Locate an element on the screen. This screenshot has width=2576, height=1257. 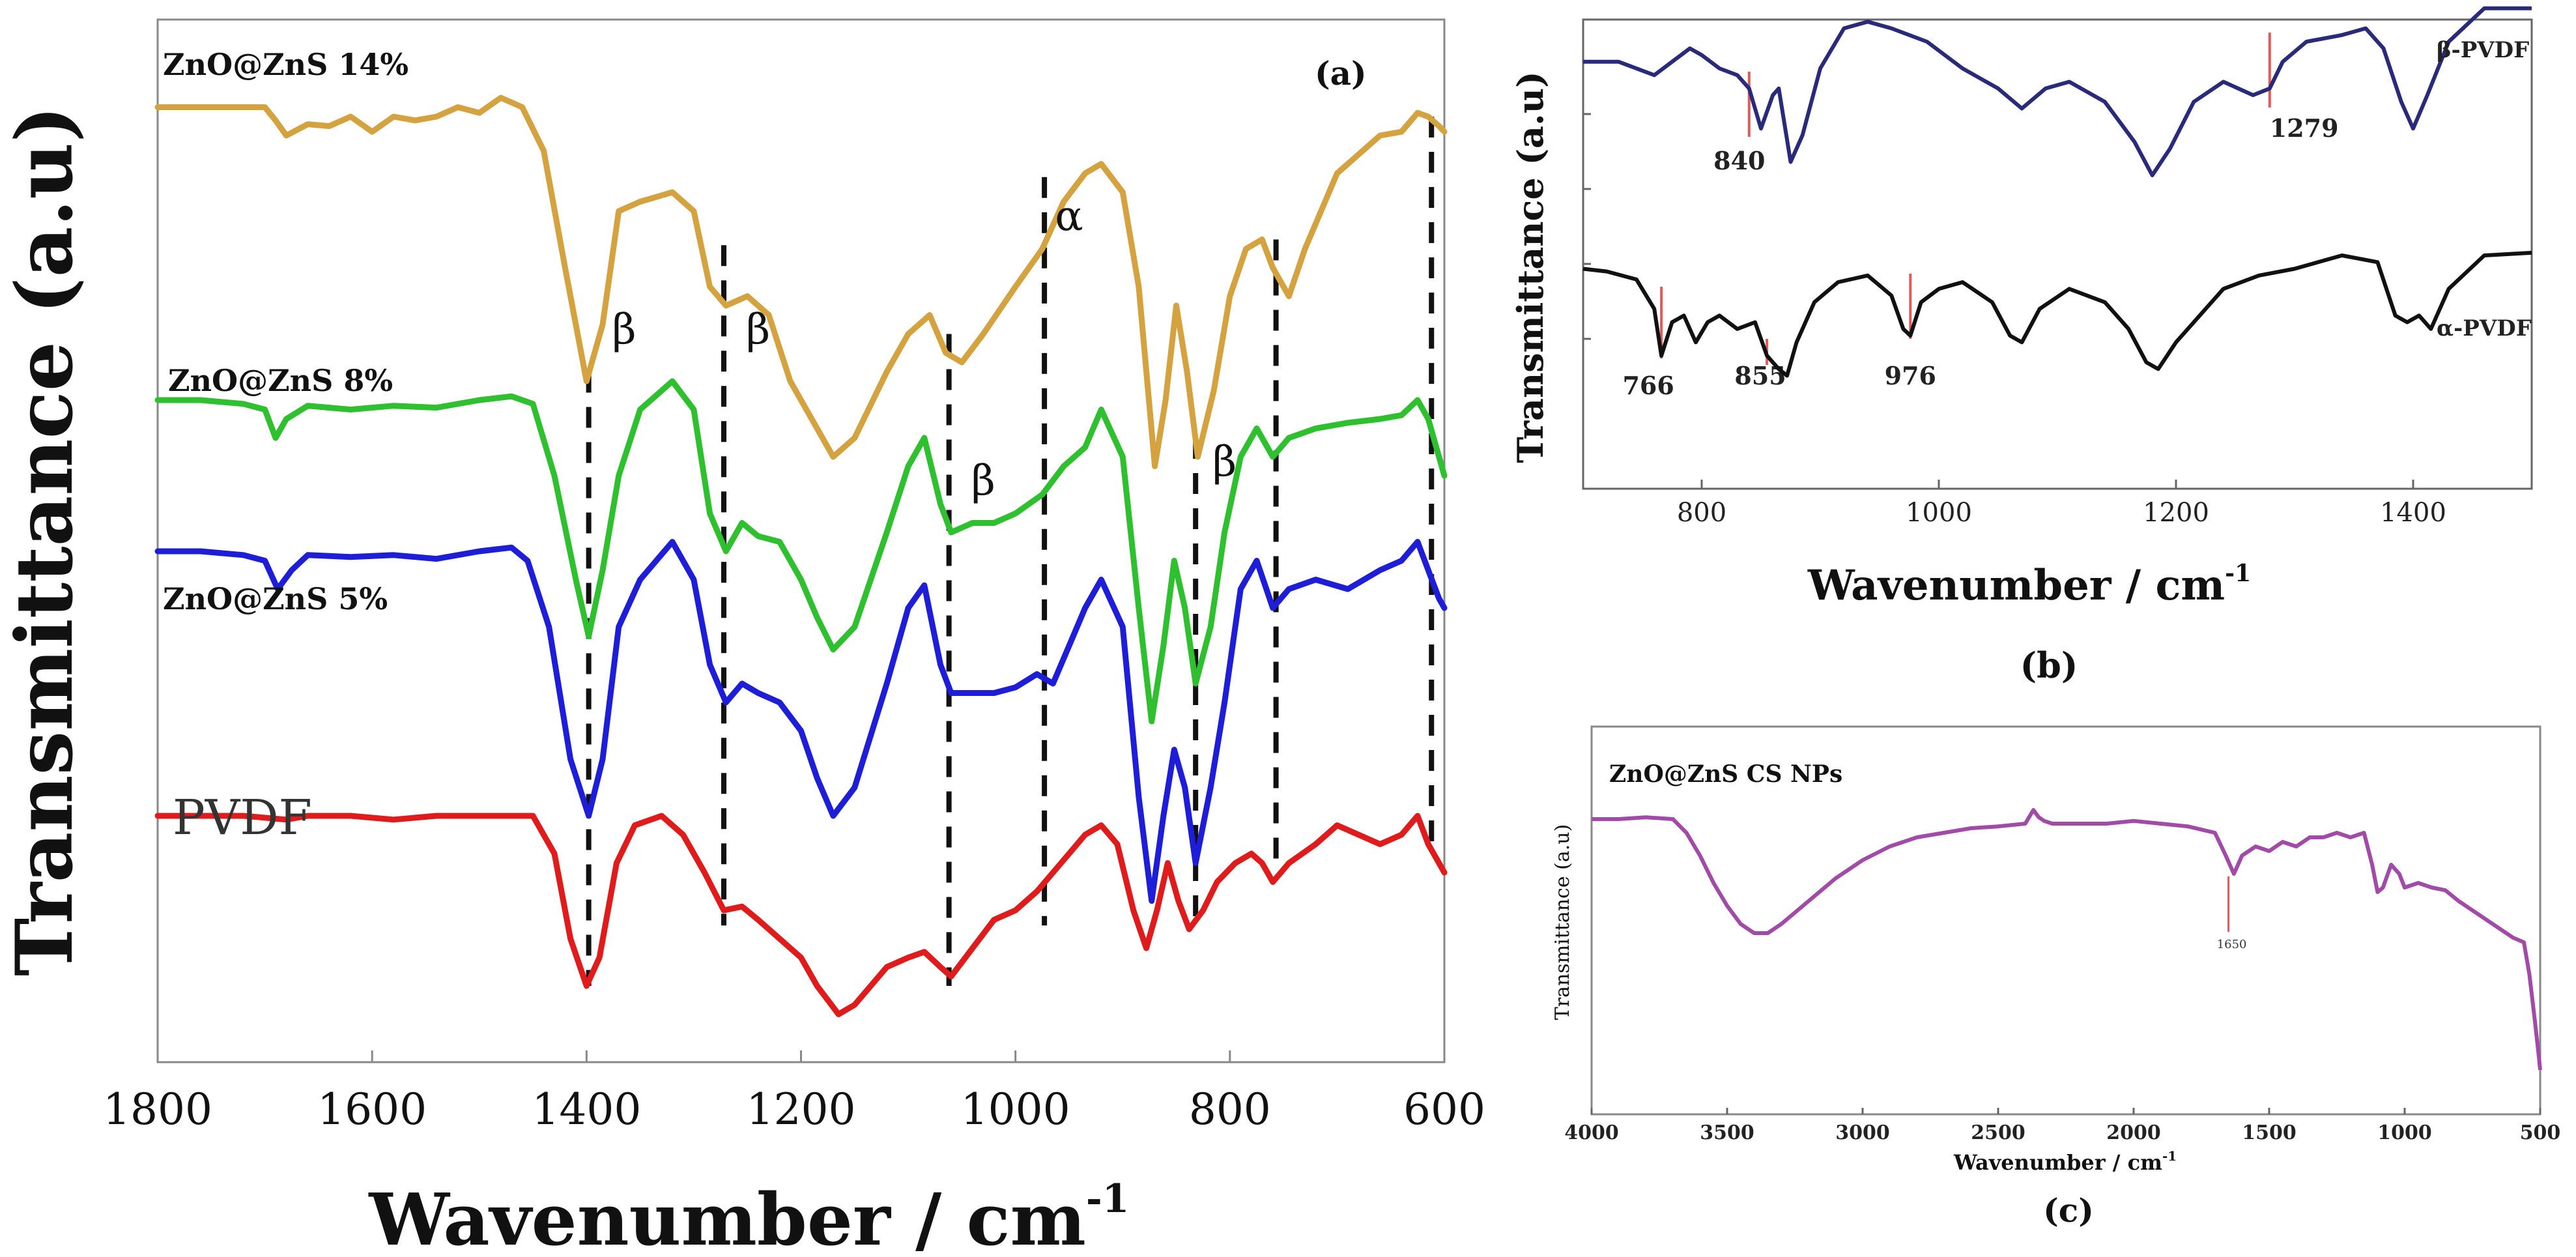
panel-b-series-label-beta: β-PVDF is located at coordinates (2483, 50).